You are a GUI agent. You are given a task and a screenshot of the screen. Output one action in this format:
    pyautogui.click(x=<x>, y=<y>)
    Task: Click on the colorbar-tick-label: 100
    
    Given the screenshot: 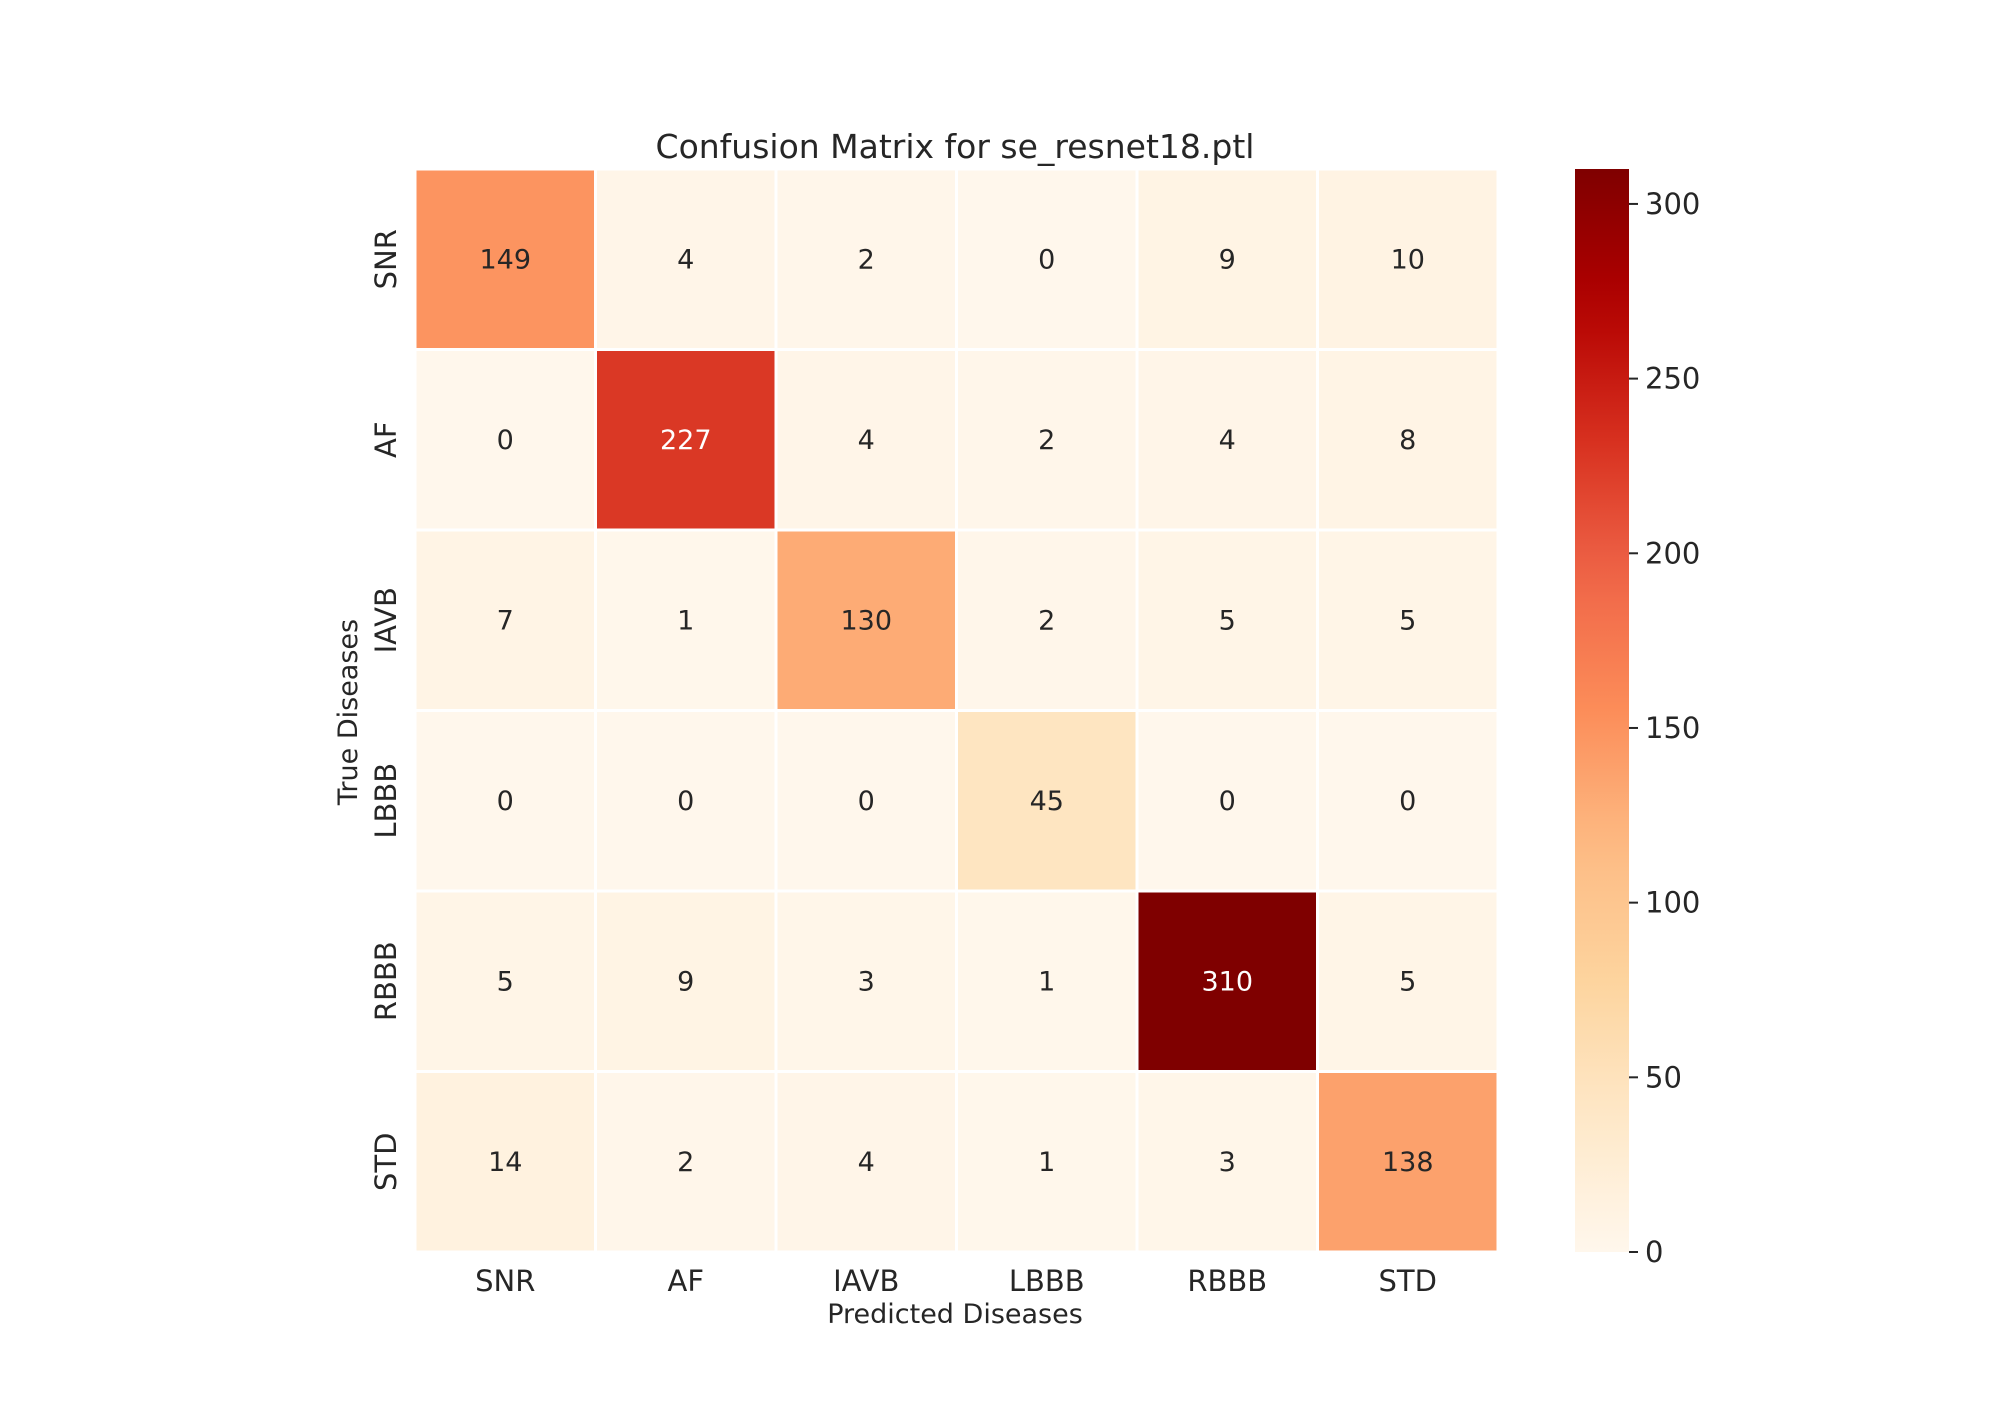 What is the action you would take?
    pyautogui.click(x=1672, y=903)
    